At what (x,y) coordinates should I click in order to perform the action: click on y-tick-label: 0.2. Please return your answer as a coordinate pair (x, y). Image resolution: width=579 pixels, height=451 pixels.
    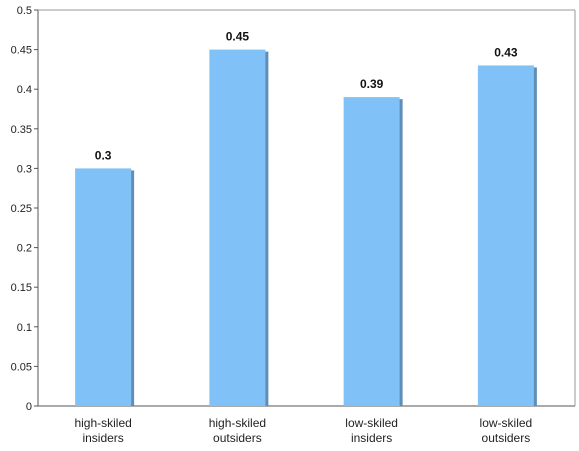
    Looking at the image, I should click on (24, 249).